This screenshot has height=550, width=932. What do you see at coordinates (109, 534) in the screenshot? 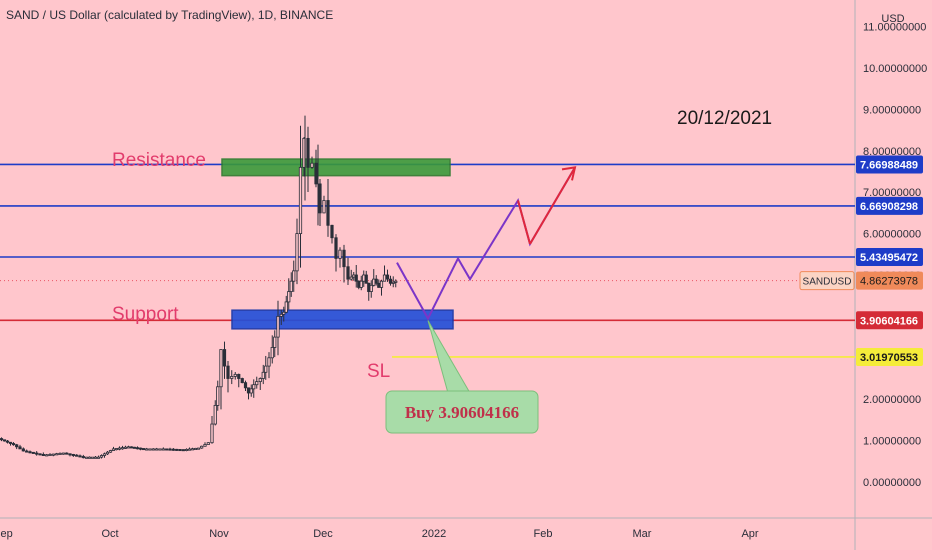
I see `x-tick-label: Oct` at bounding box center [109, 534].